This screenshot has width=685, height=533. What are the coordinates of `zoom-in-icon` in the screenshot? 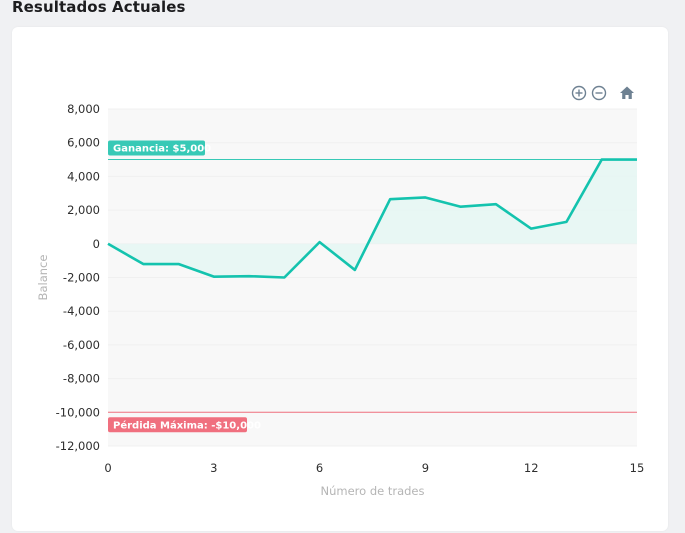 It's located at (579, 93).